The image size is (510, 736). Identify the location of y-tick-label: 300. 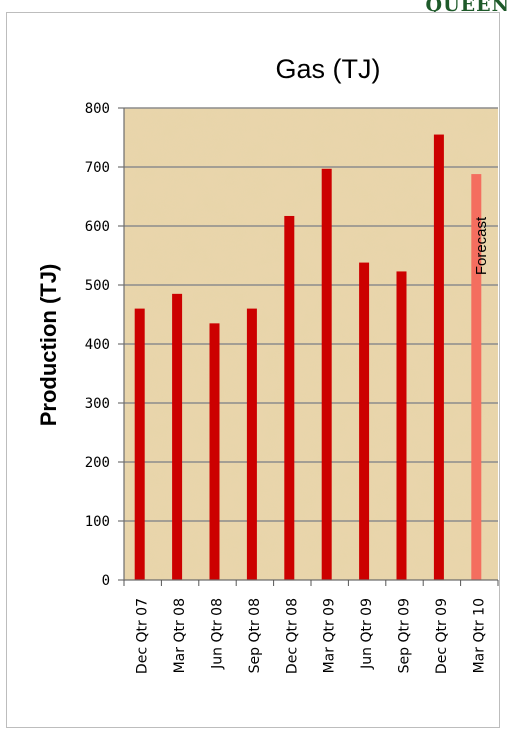
(97, 404).